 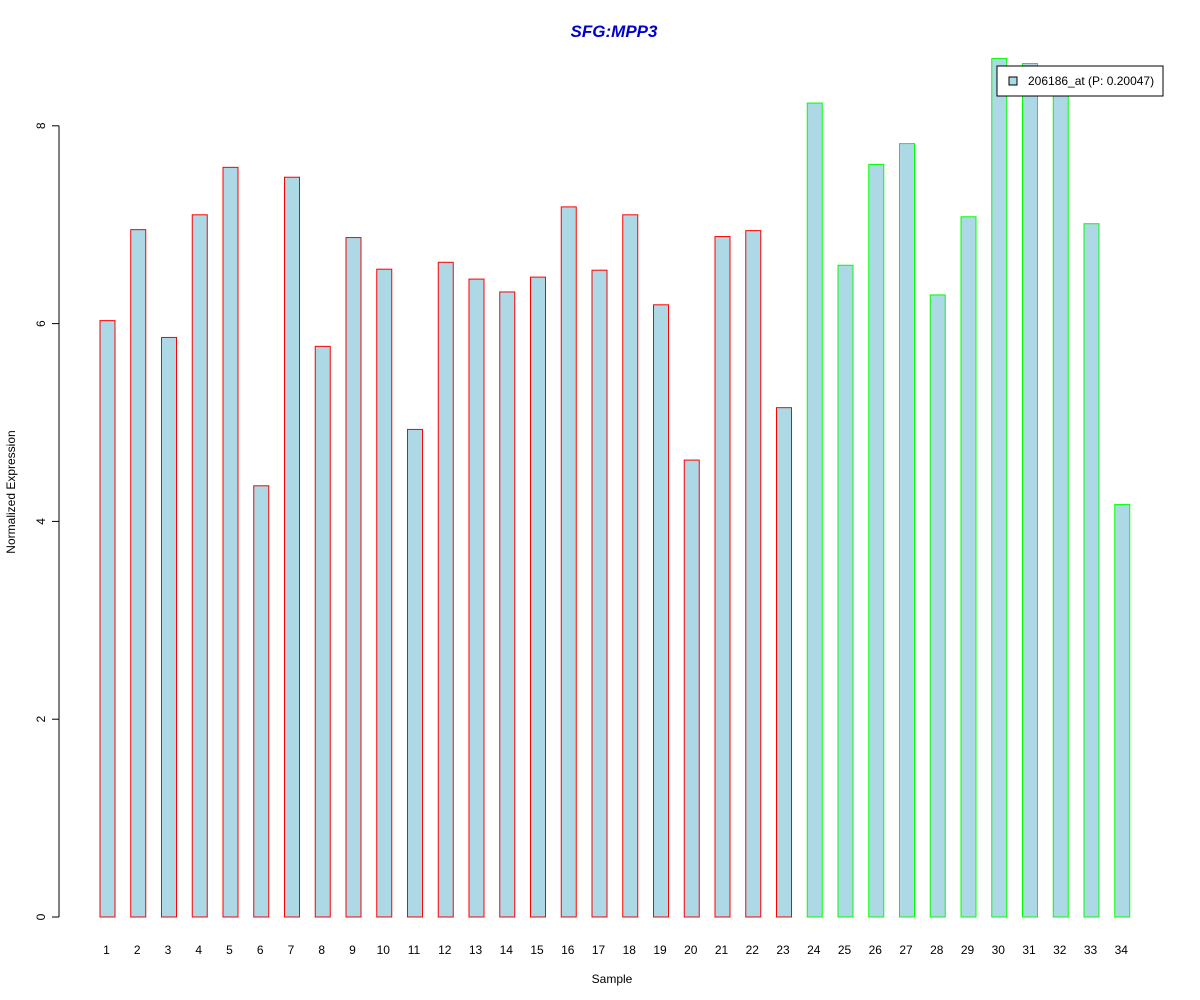 I want to click on x-tick-label-21: 21, so click(x=722, y=950).